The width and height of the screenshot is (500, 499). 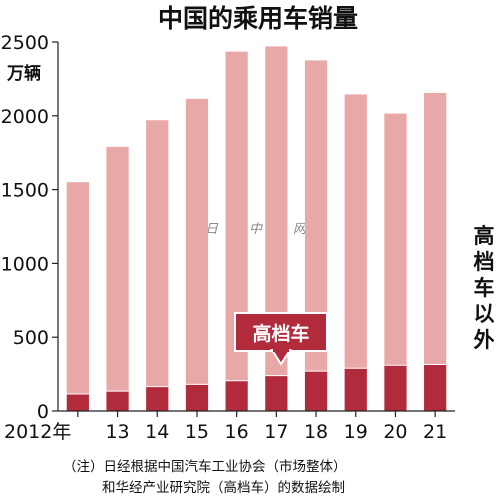 What do you see at coordinates (29, 227) in the screenshot?
I see `y-tick-labels: 0 500 1000 1500 2000 2500` at bounding box center [29, 227].